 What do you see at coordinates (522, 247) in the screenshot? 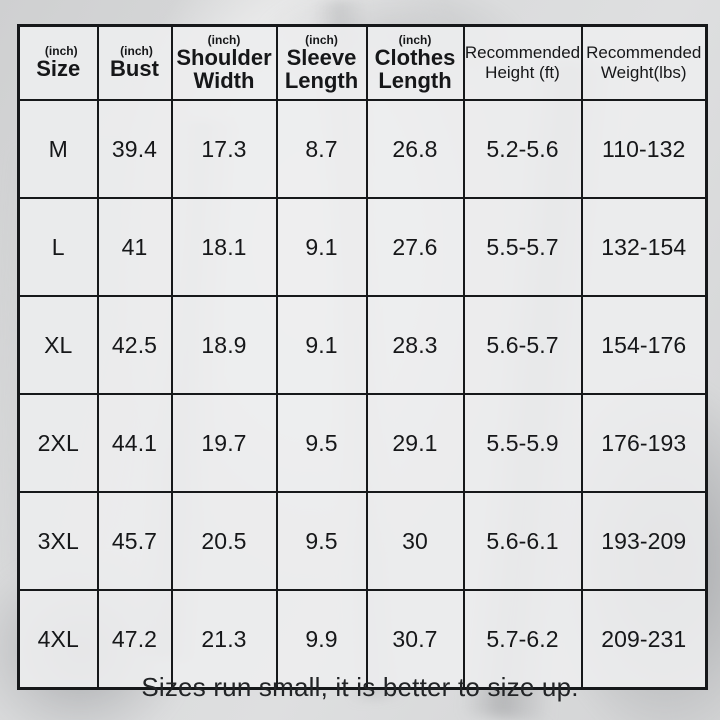
I see `cell-height: 5.5-5.7` at bounding box center [522, 247].